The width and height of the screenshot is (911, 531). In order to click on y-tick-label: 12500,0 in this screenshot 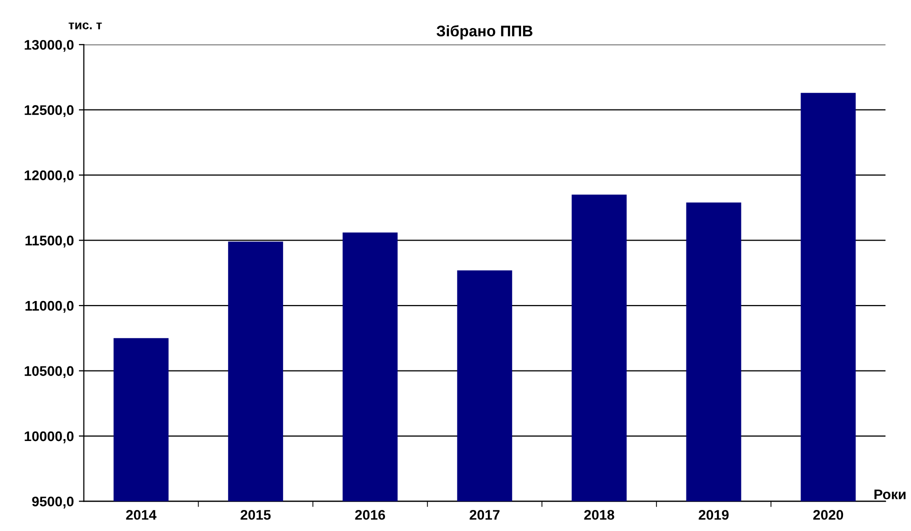, I will do `click(49, 111)`.